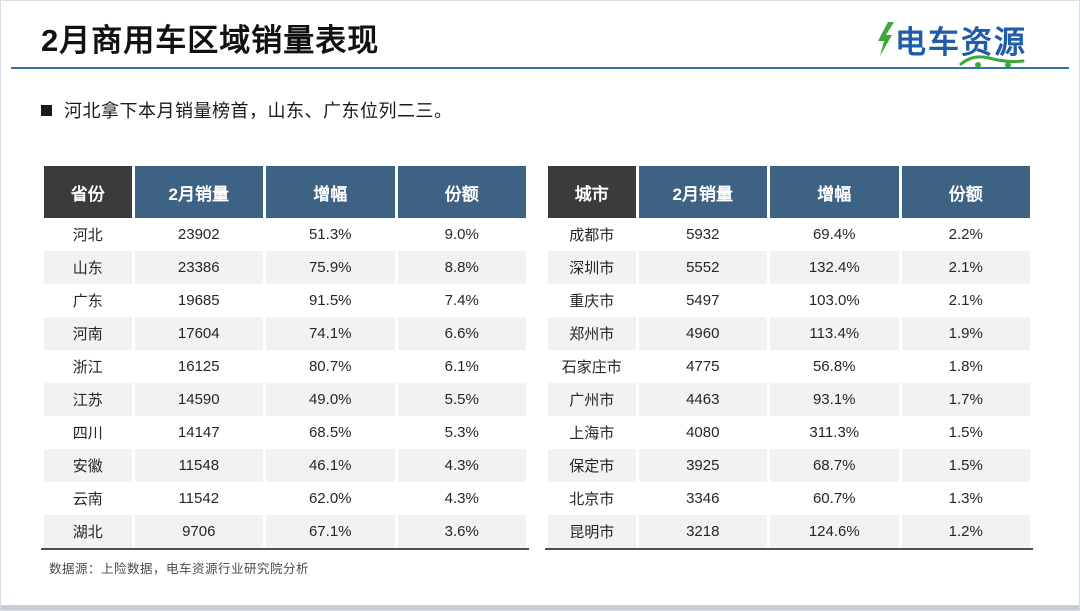  I want to click on table-cell: 46.1%, so click(330, 465).